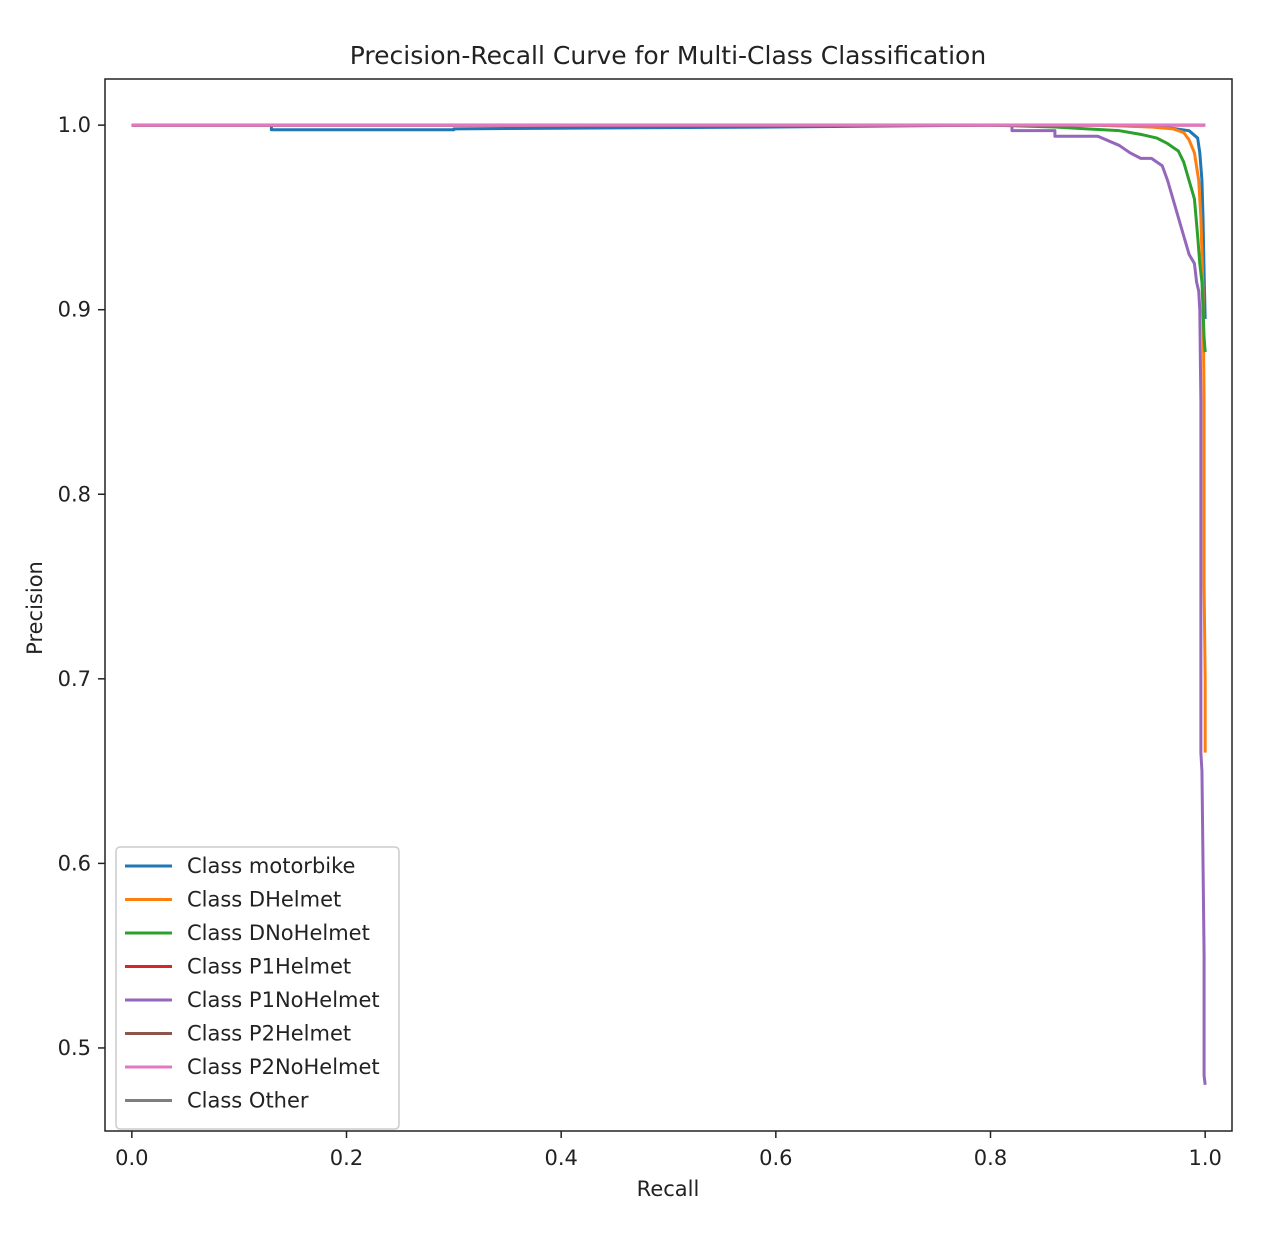  I want to click on legend-label: Class Other, so click(248, 1101).